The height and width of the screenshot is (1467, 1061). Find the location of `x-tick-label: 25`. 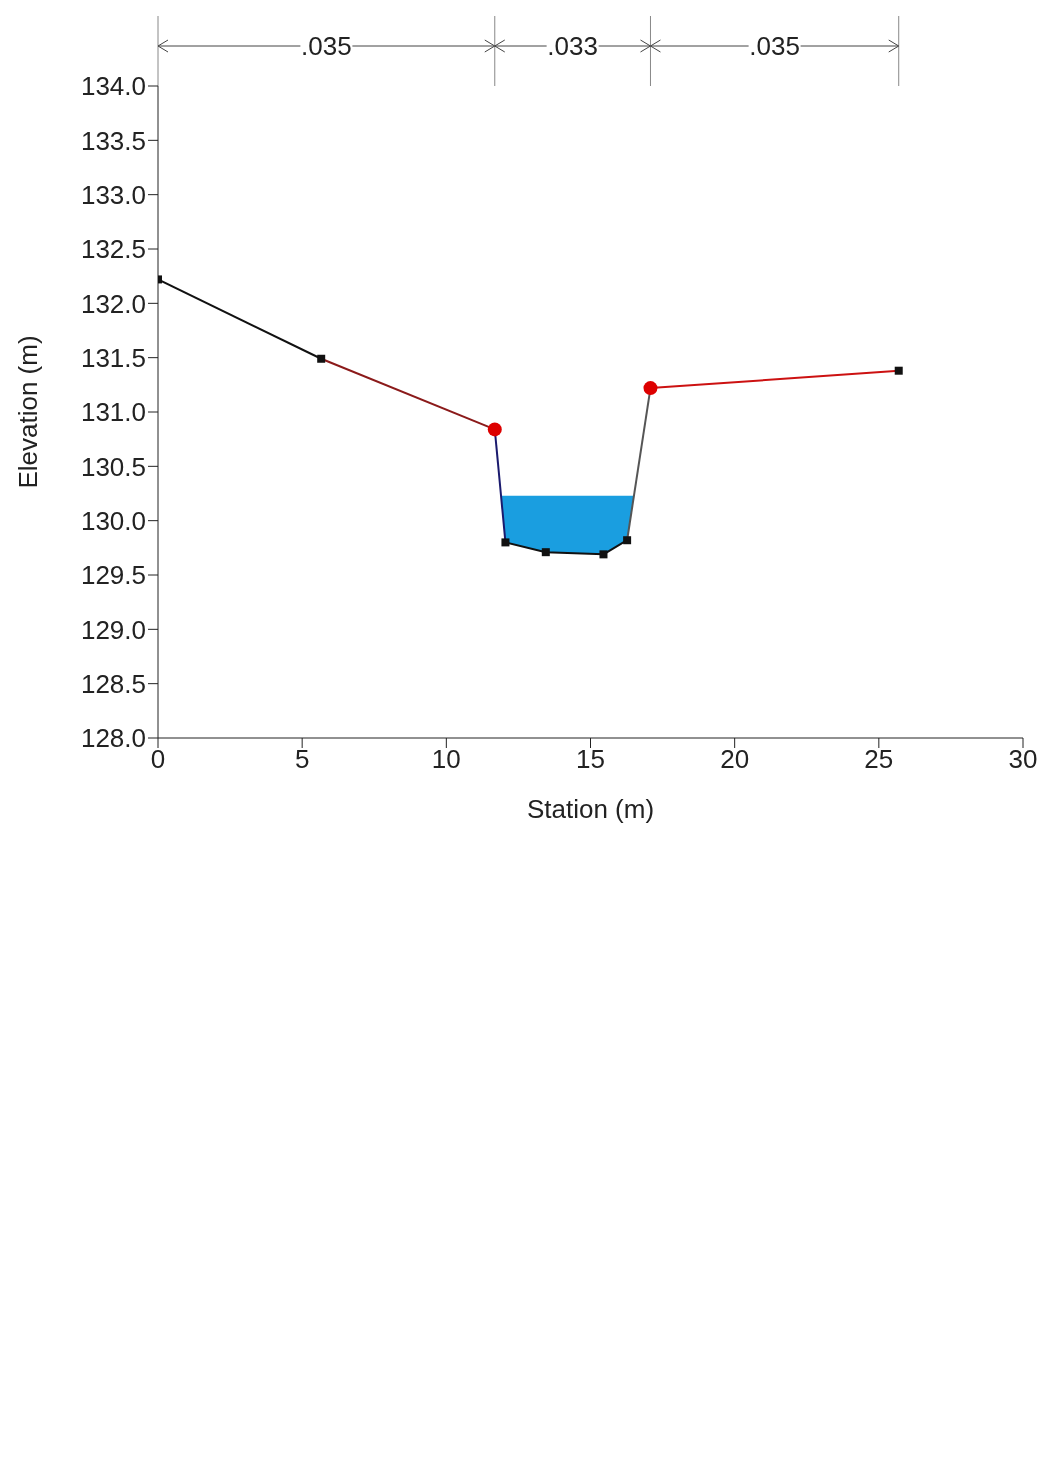

x-tick-label: 25 is located at coordinates (879, 759).